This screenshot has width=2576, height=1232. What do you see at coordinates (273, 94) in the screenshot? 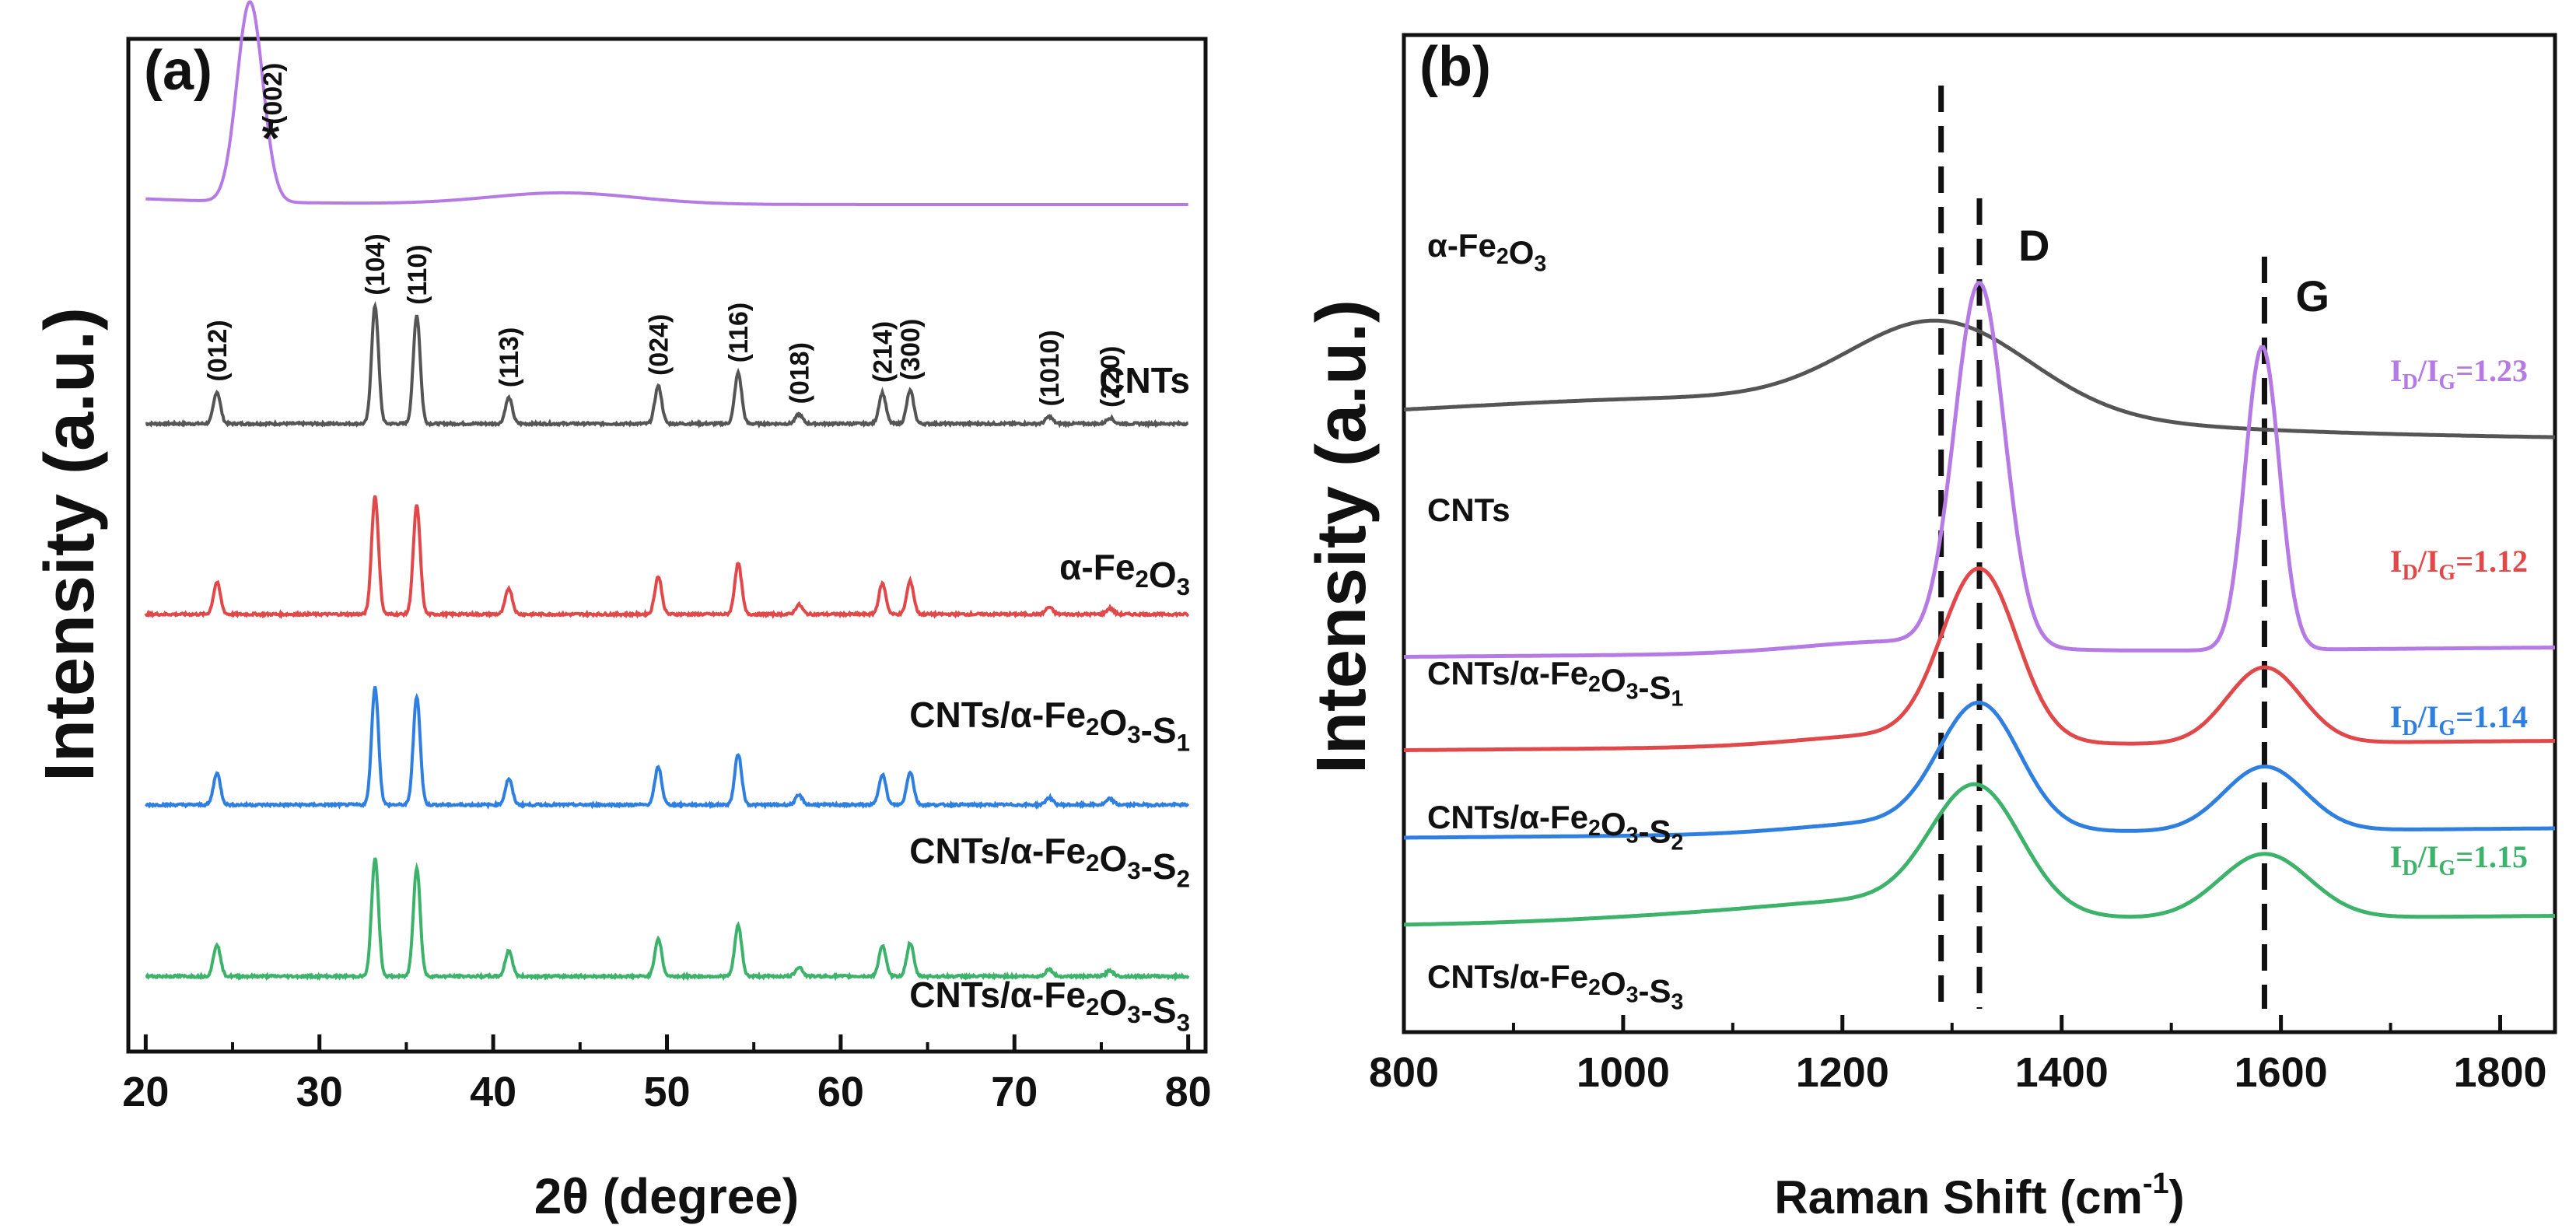
I see `panel-a-cnt-hkl: (002)` at bounding box center [273, 94].